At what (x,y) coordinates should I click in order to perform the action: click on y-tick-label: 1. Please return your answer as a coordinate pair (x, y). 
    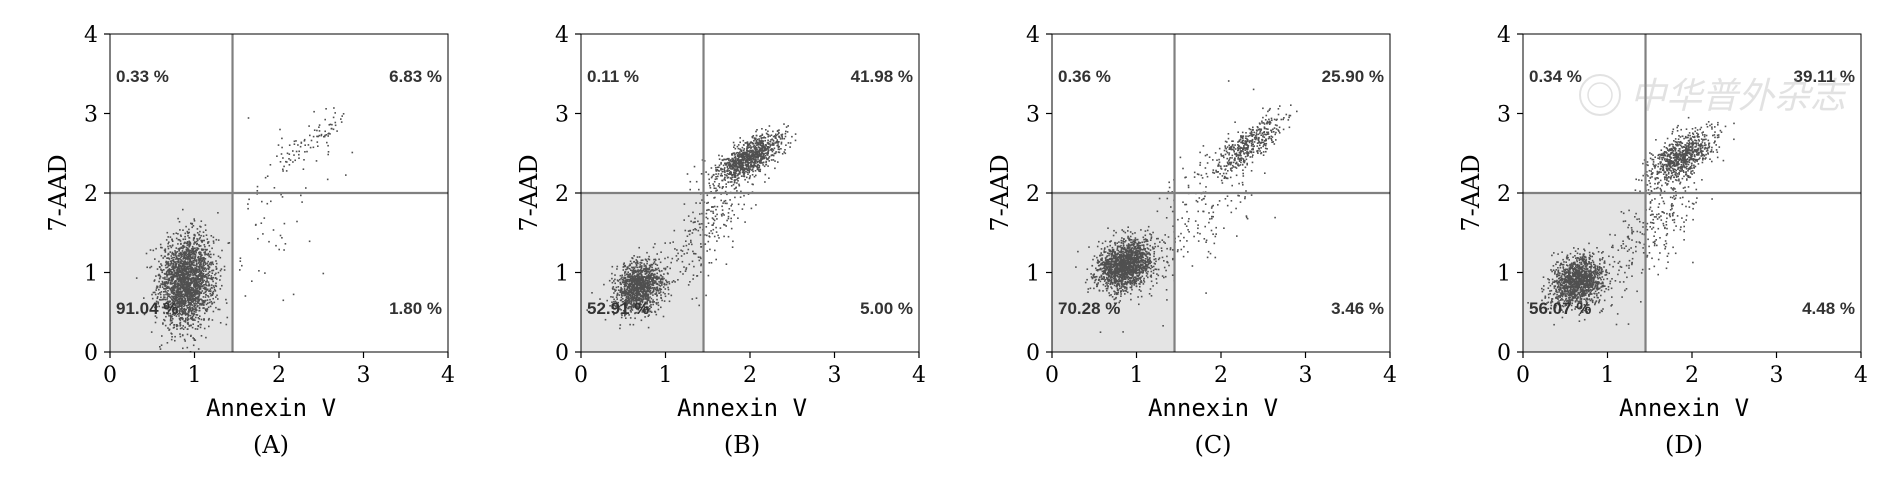
    Looking at the image, I should click on (91, 274).